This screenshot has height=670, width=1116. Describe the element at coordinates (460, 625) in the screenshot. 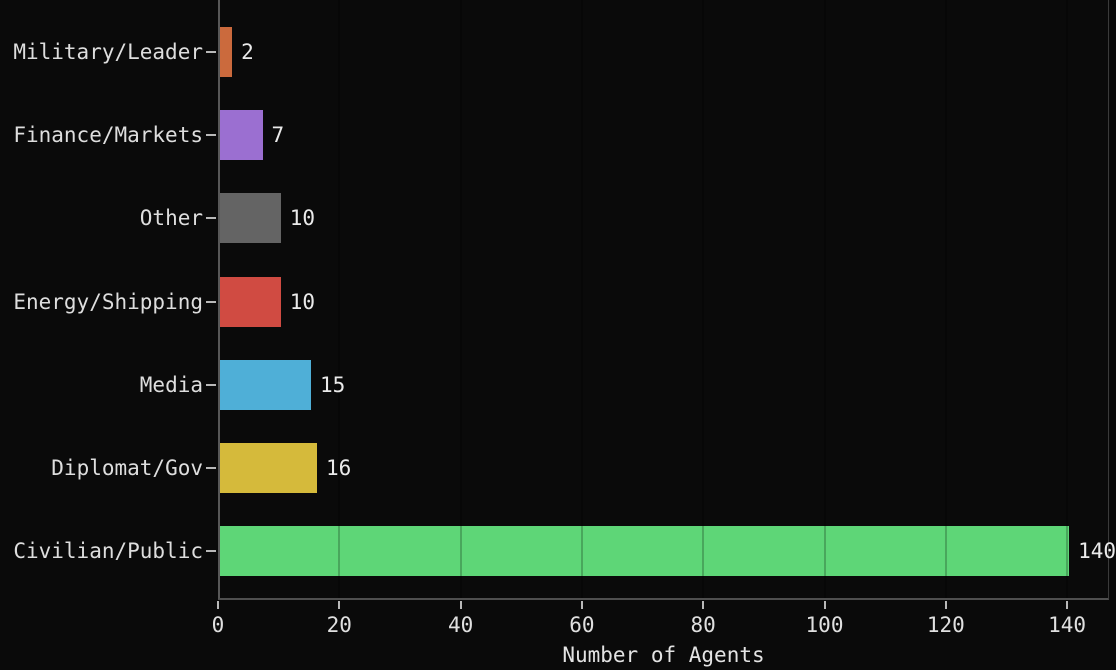

I see `x-tick-label: 40` at that location.